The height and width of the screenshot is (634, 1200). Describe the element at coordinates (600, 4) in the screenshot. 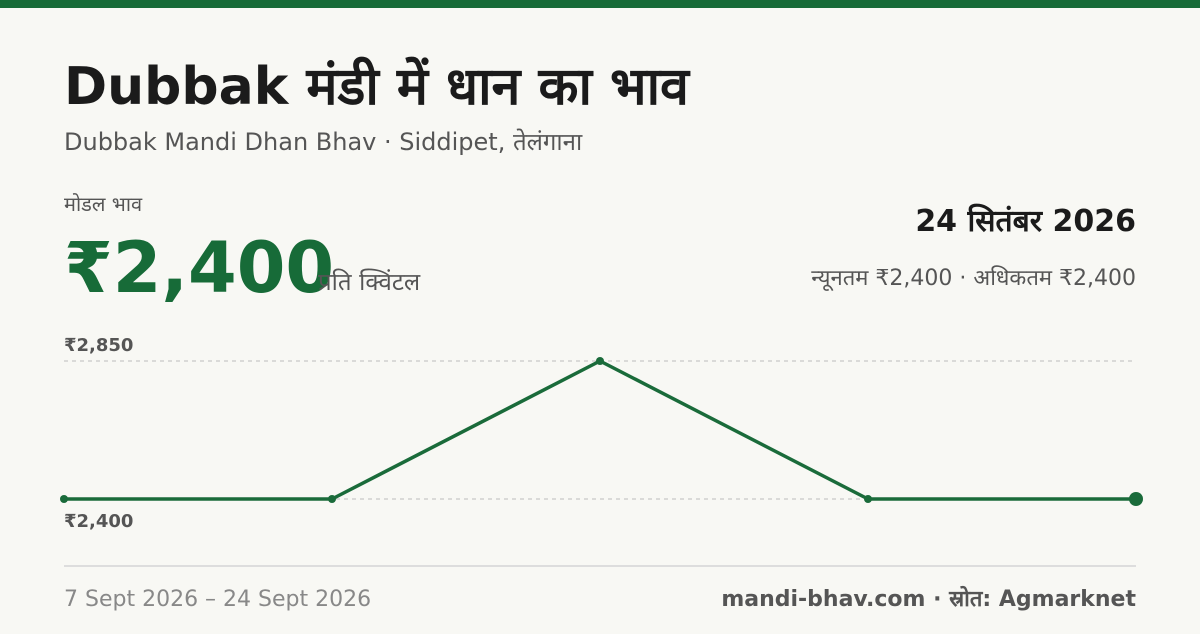

I see `top-bar` at that location.